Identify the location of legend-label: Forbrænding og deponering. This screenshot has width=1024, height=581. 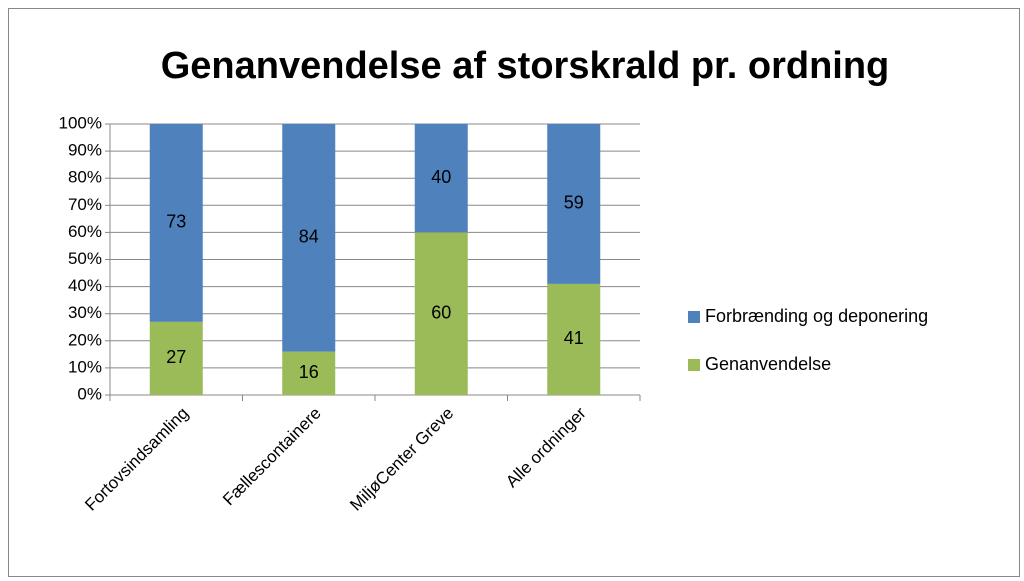
(816, 316).